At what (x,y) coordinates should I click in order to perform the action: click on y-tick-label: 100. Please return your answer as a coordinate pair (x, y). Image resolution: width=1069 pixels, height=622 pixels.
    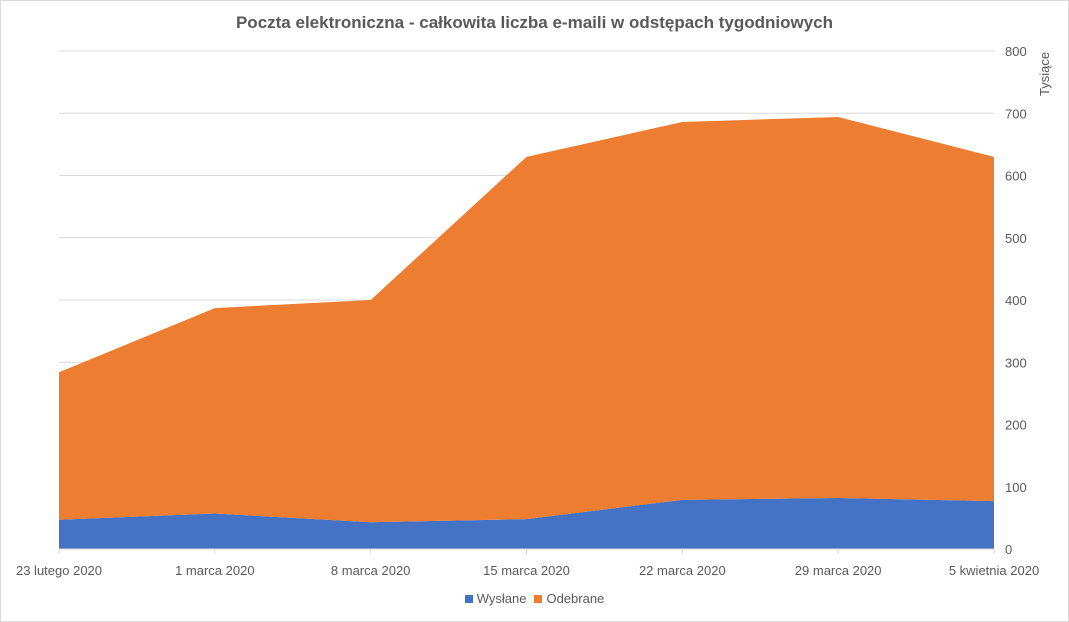
    Looking at the image, I should click on (1016, 487).